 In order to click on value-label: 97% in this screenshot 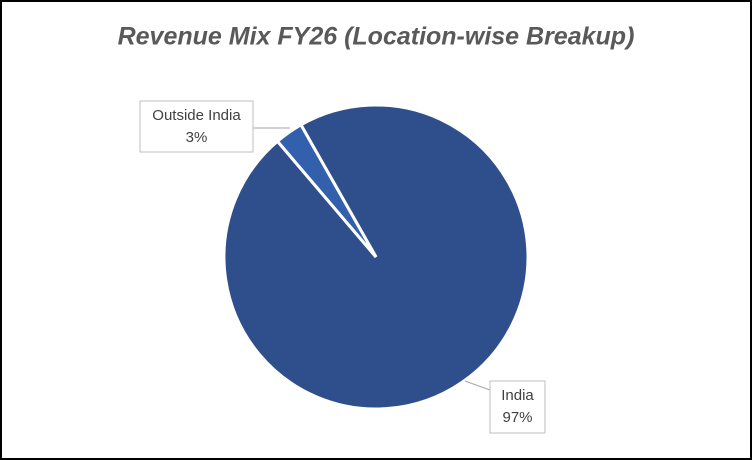, I will do `click(517, 417)`.